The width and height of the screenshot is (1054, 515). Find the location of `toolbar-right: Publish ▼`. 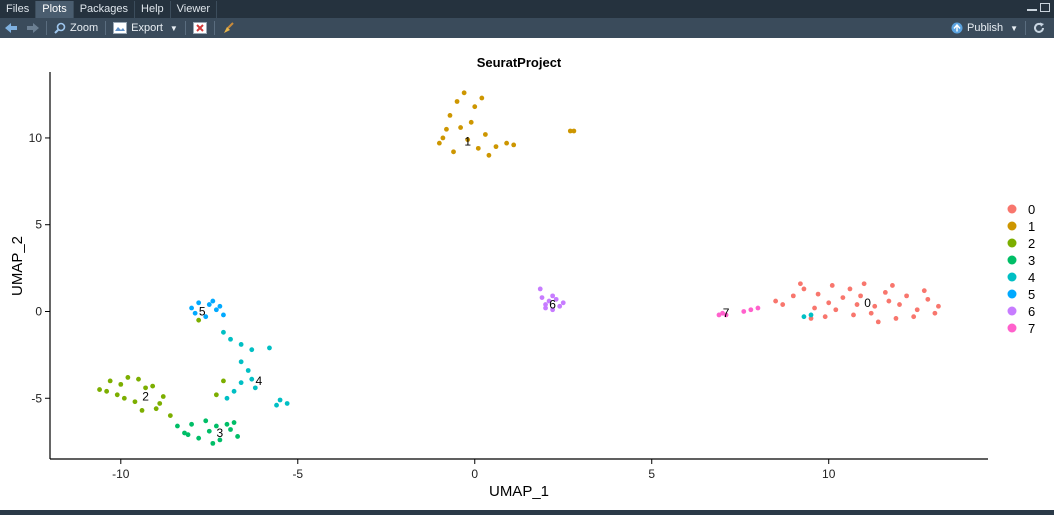

toolbar-right: Publish ▼ is located at coordinates (998, 28).